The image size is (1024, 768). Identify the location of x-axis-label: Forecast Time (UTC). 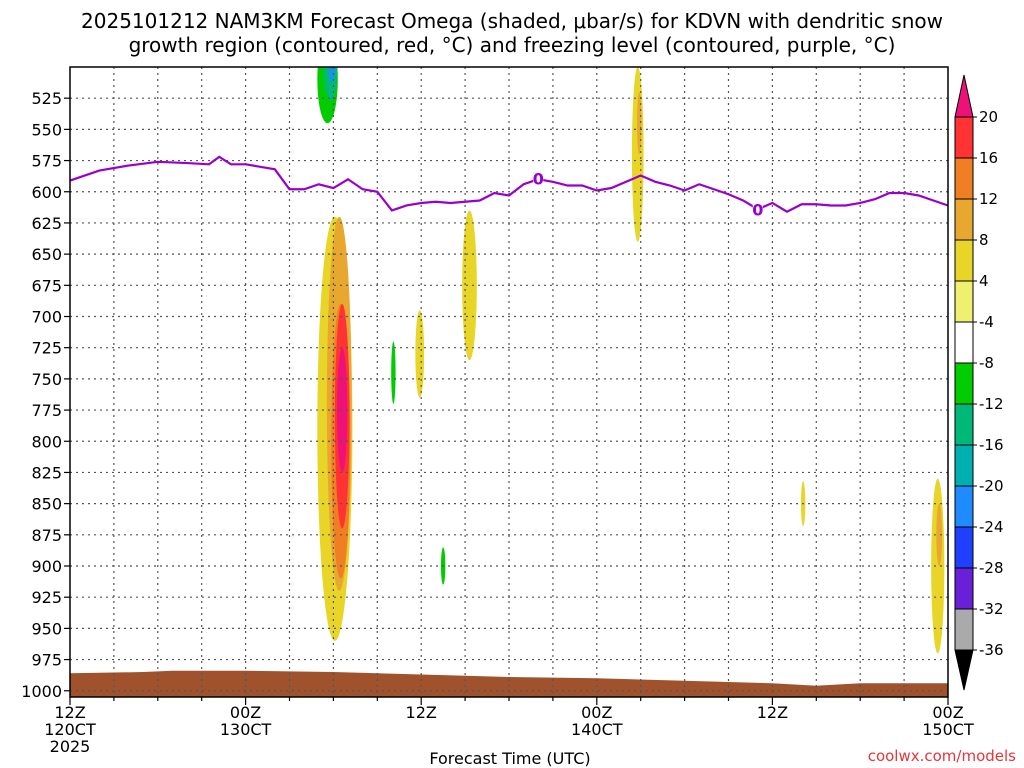
(509, 758).